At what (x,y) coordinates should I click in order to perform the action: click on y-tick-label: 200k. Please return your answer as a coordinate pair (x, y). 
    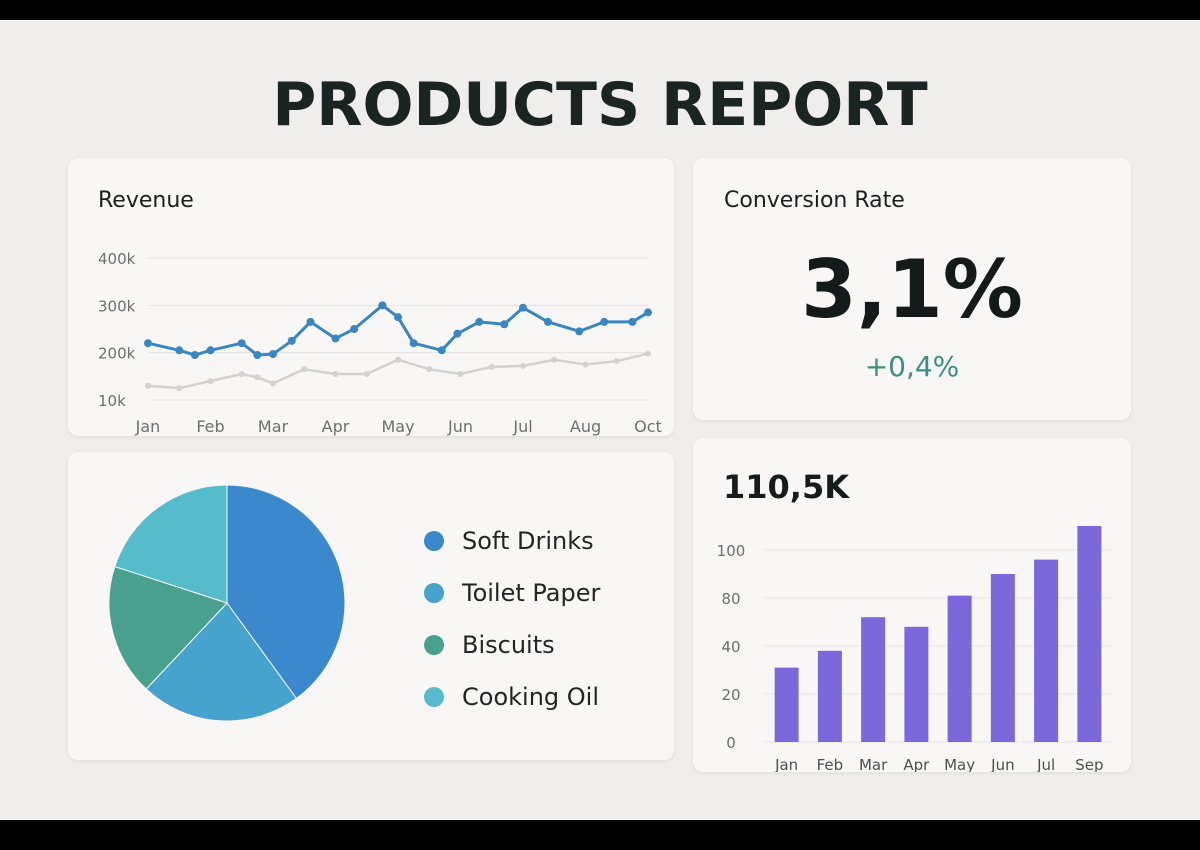
    Looking at the image, I should click on (117, 354).